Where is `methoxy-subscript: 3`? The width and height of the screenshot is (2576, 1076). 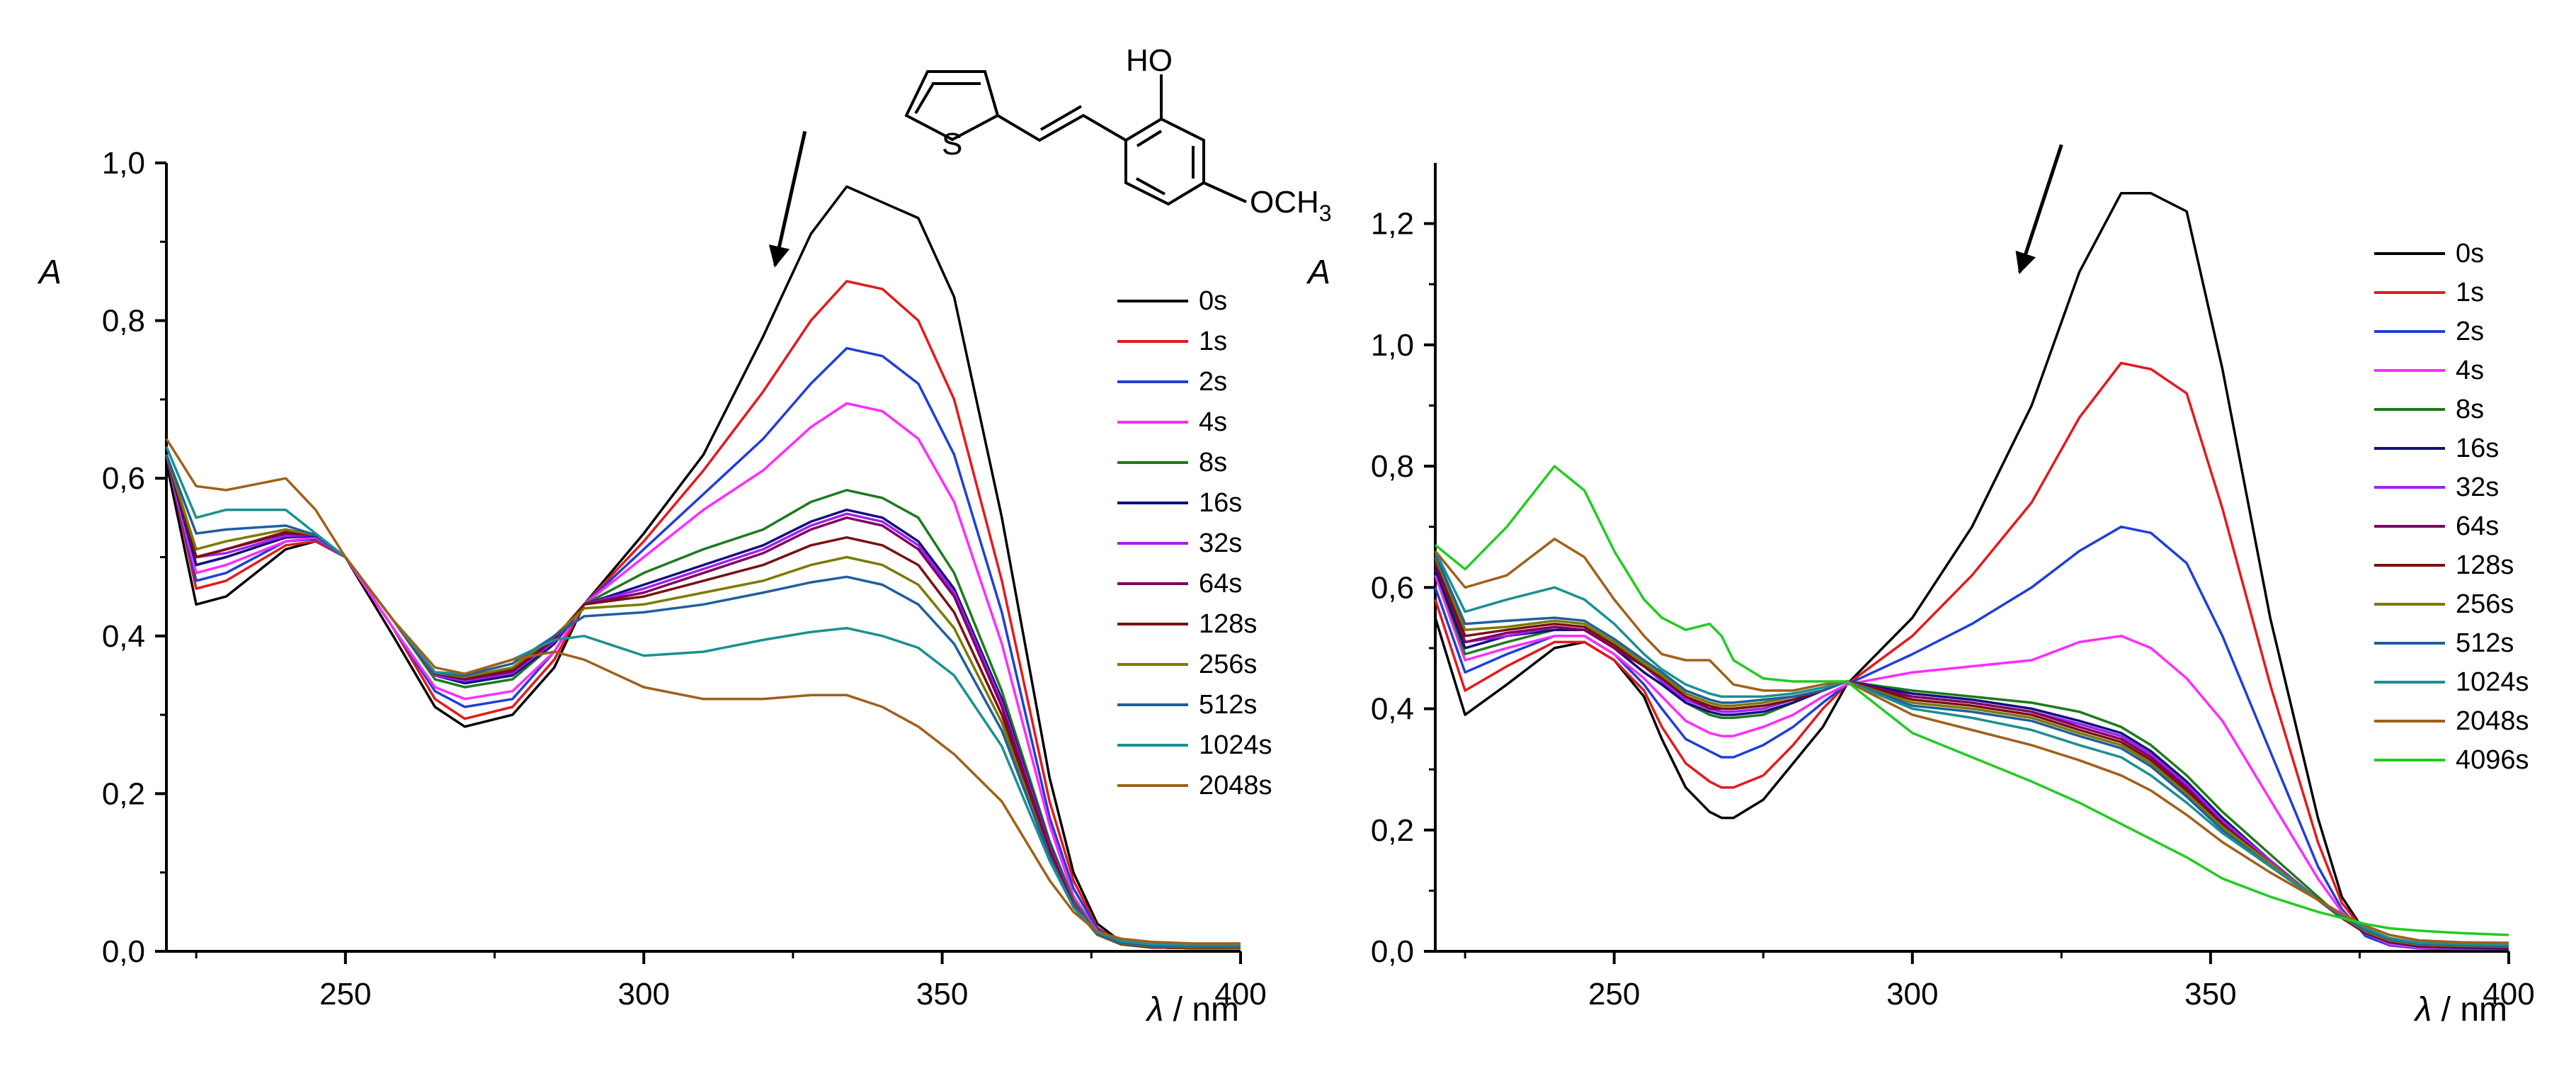
methoxy-subscript: 3 is located at coordinates (1325, 213).